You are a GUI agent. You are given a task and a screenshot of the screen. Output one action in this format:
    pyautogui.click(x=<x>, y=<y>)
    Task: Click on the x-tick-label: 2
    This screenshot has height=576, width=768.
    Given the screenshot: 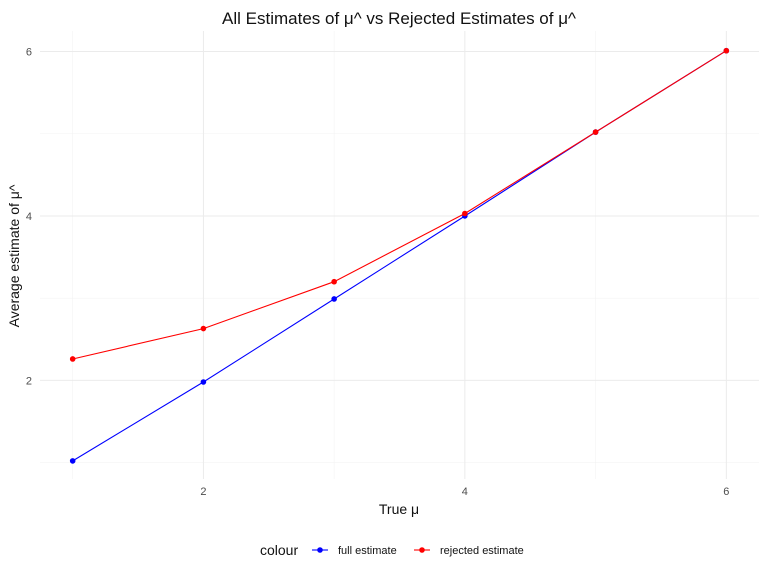 What is the action you would take?
    pyautogui.click(x=203, y=492)
    